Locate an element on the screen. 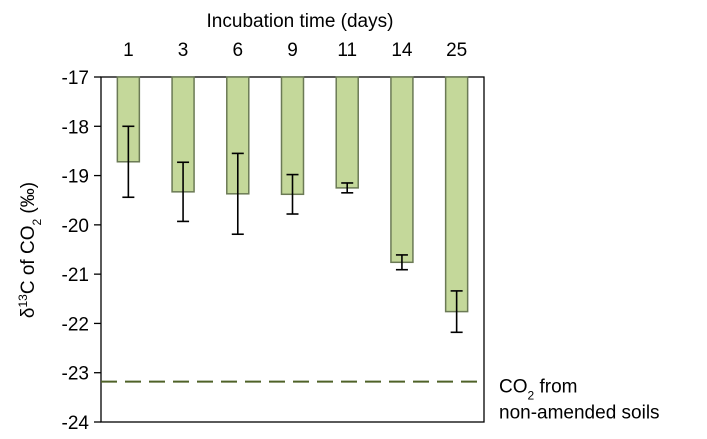  y-axis-title: δ13C of CO2 (‰) is located at coordinates (30, 250).